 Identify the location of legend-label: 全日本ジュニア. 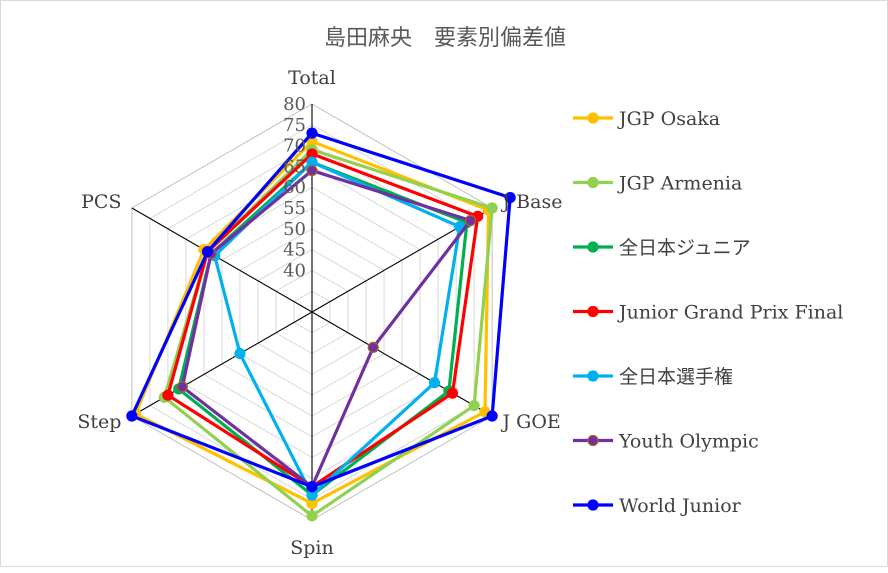
(685, 248).